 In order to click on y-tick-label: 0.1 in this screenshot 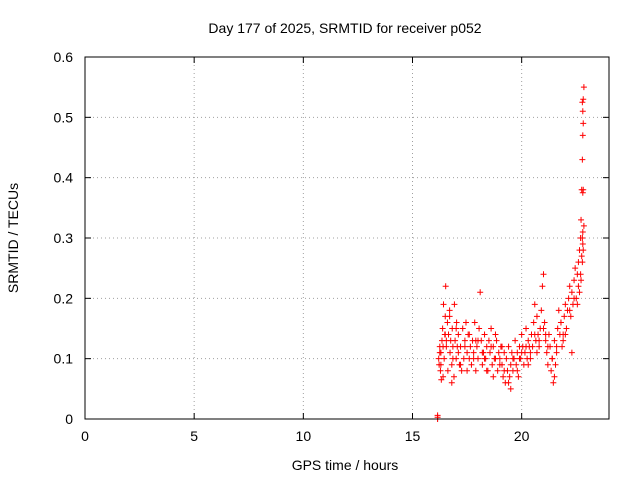, I will do `click(64, 359)`.